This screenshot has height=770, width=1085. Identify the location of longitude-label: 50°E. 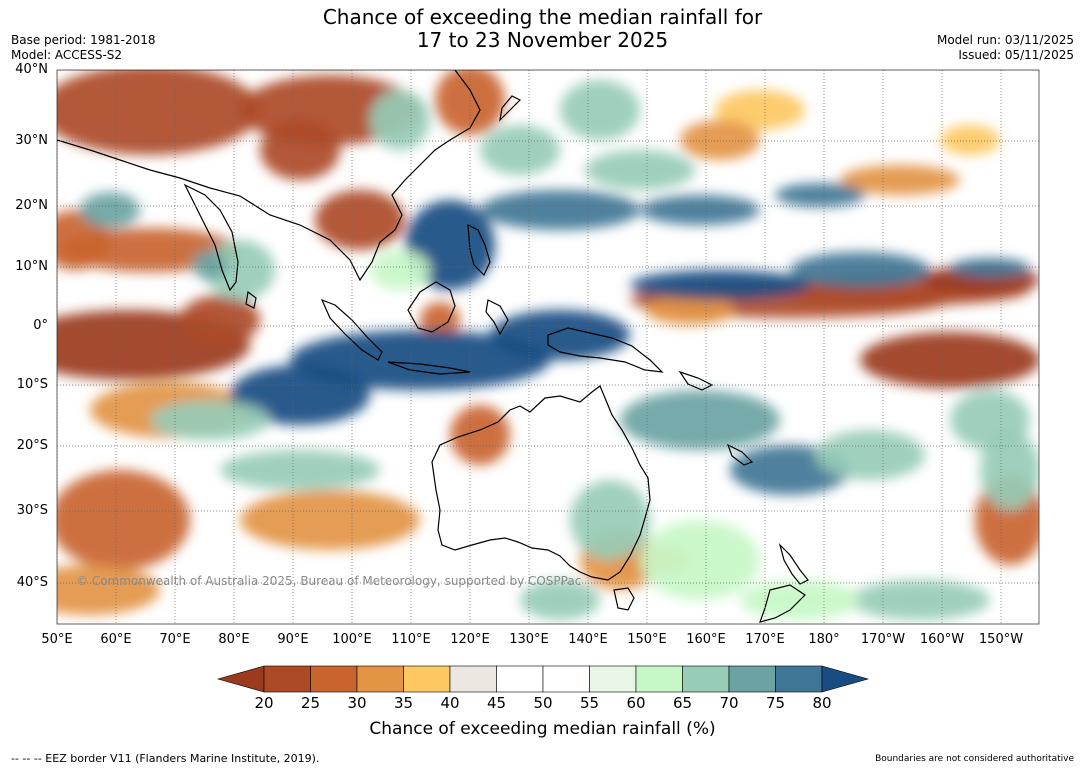
(57, 639).